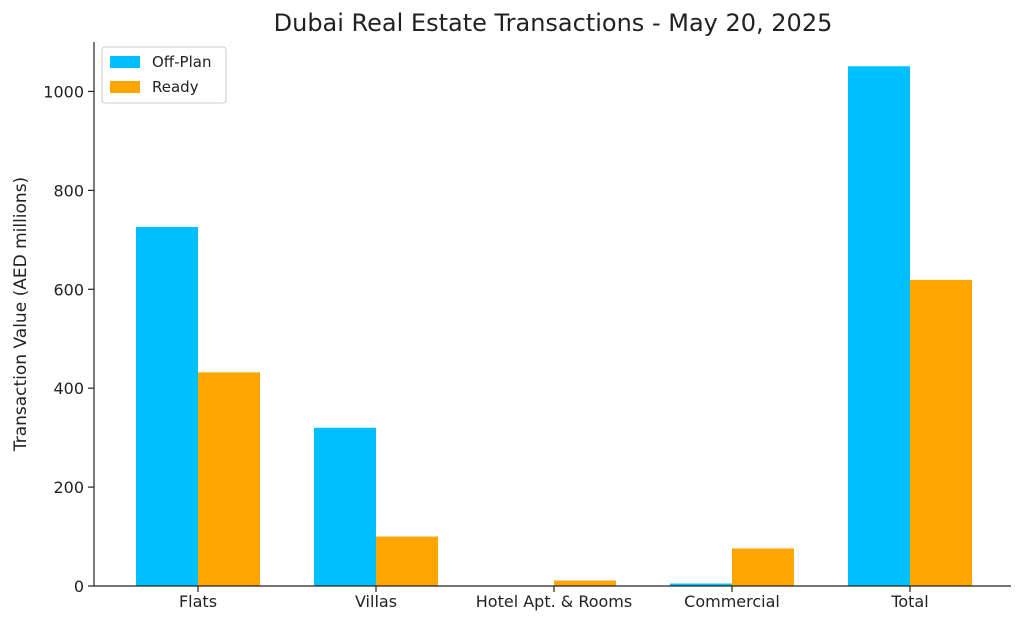 The height and width of the screenshot is (623, 1024). I want to click on x-tick-label-hotel-apt-rooms: Hotel Apt. & Rooms, so click(554, 601).